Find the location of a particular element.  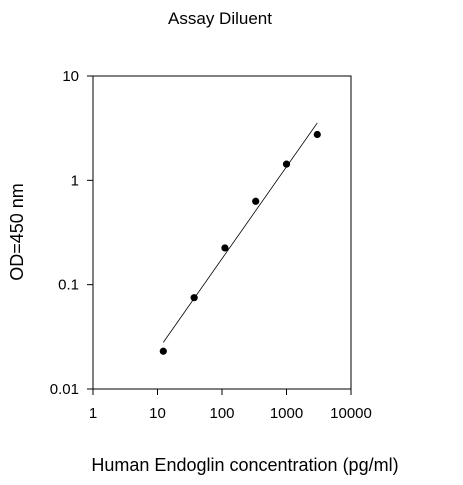

y-tick-label: 0.01 is located at coordinates (64, 389).